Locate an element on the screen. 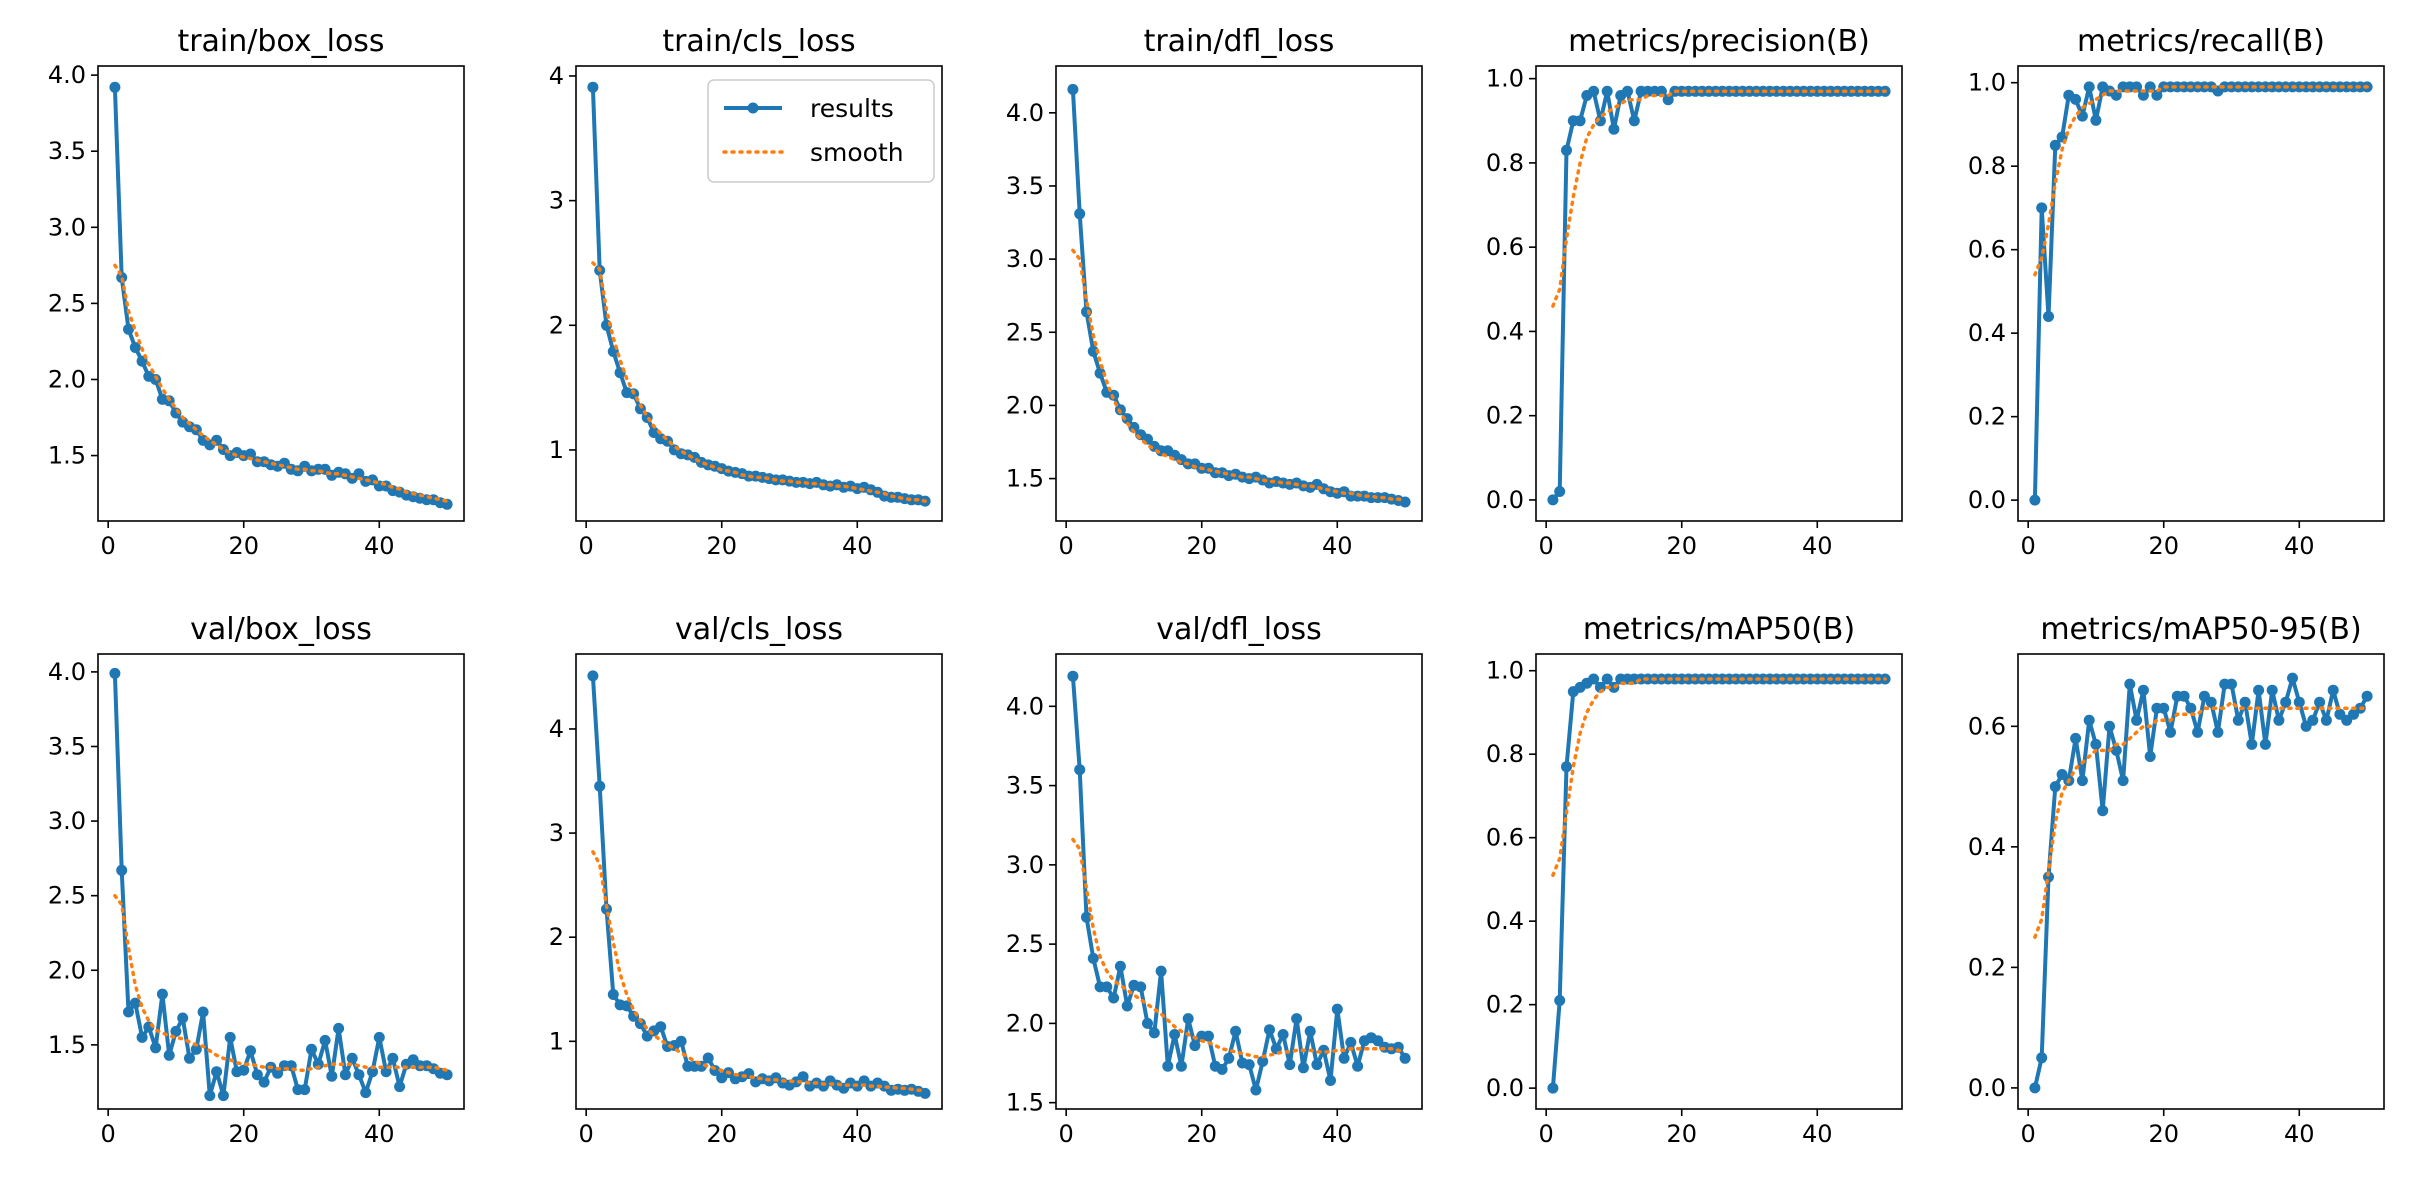 The width and height of the screenshot is (2415, 1193). chart-title: train/box_loss is located at coordinates (280, 41).